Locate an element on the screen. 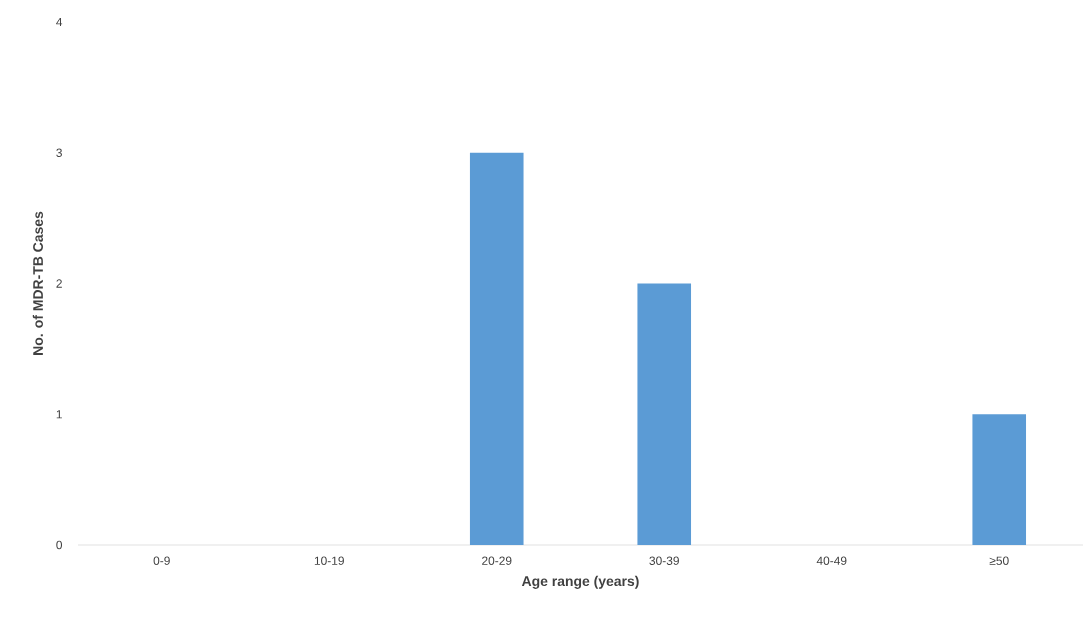  x-tick-label: 0-9 is located at coordinates (161, 560).